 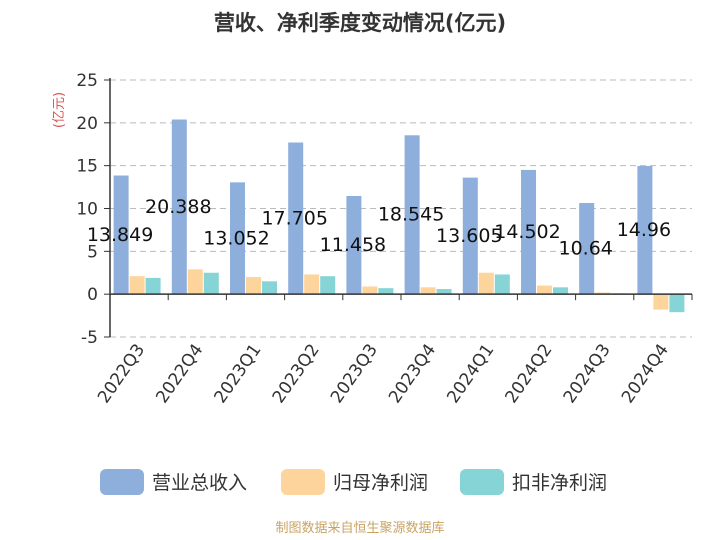 What do you see at coordinates (121, 373) in the screenshot?
I see `x-tick-label: 2022Q3` at bounding box center [121, 373].